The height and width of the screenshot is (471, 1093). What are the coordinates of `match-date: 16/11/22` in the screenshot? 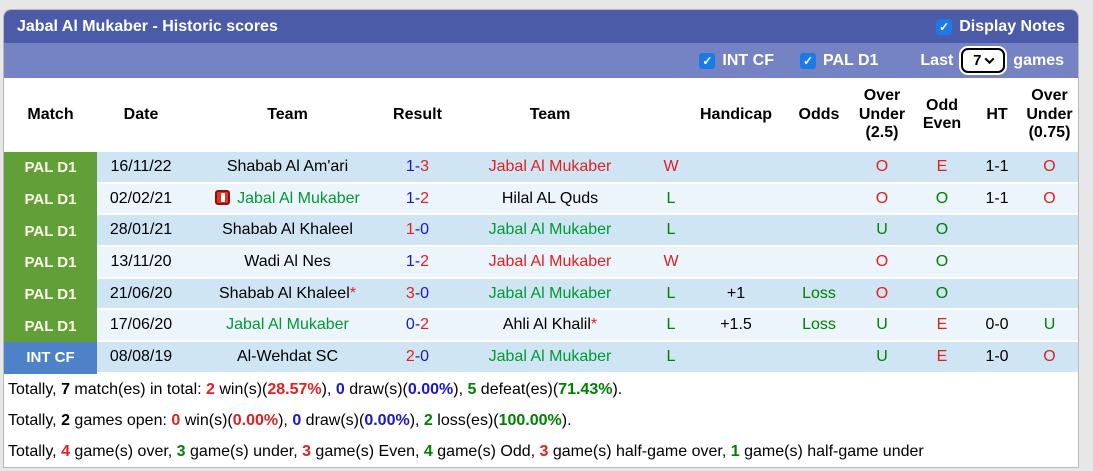 It's located at (141, 168).